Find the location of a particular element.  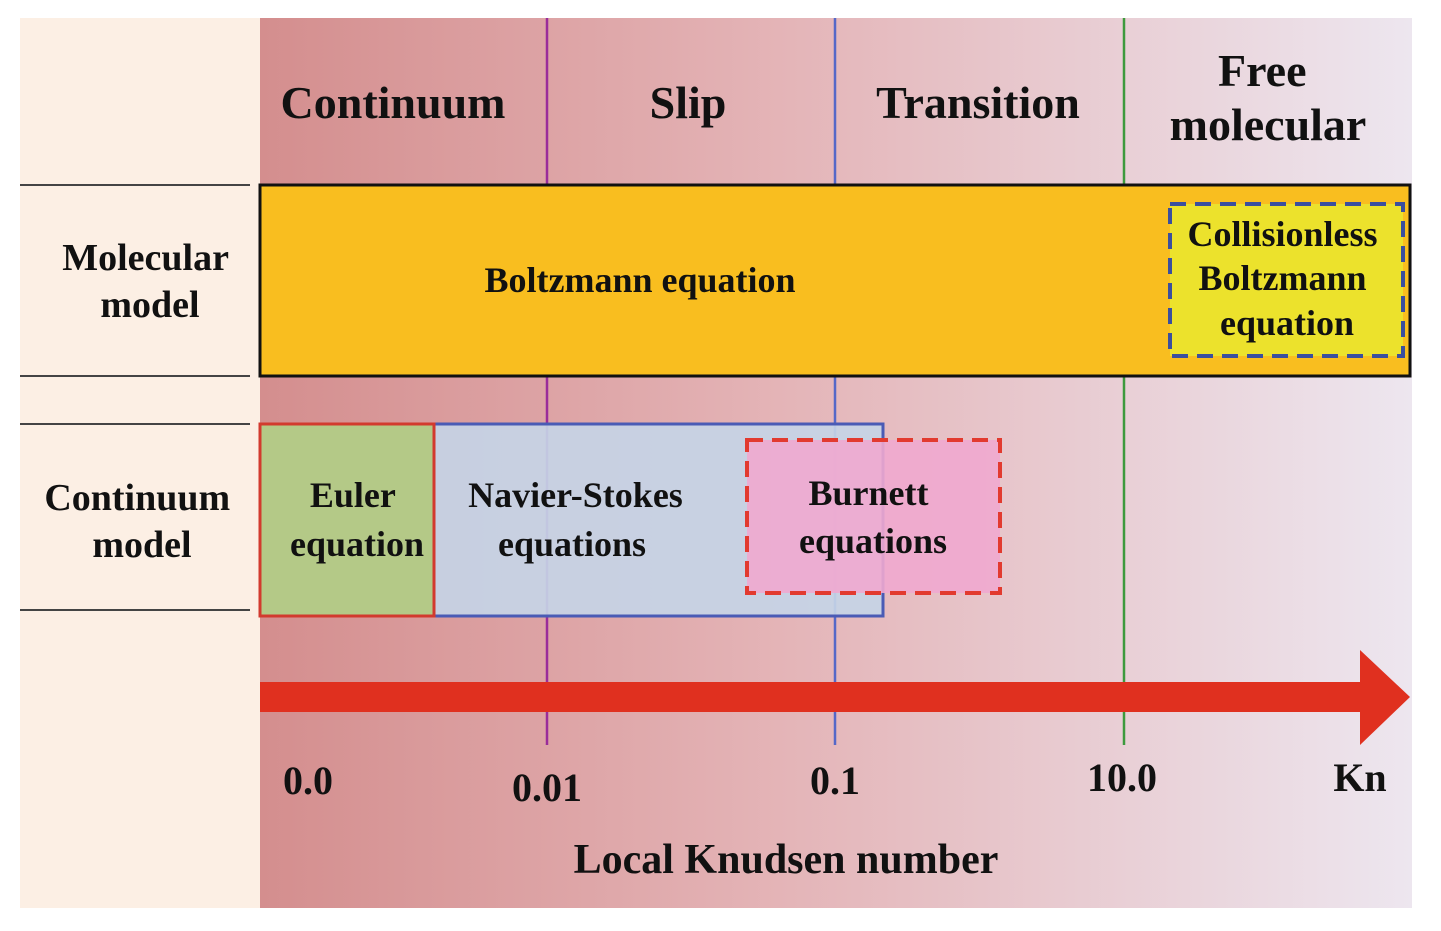

burnett-equations-box is located at coordinates (873, 516).